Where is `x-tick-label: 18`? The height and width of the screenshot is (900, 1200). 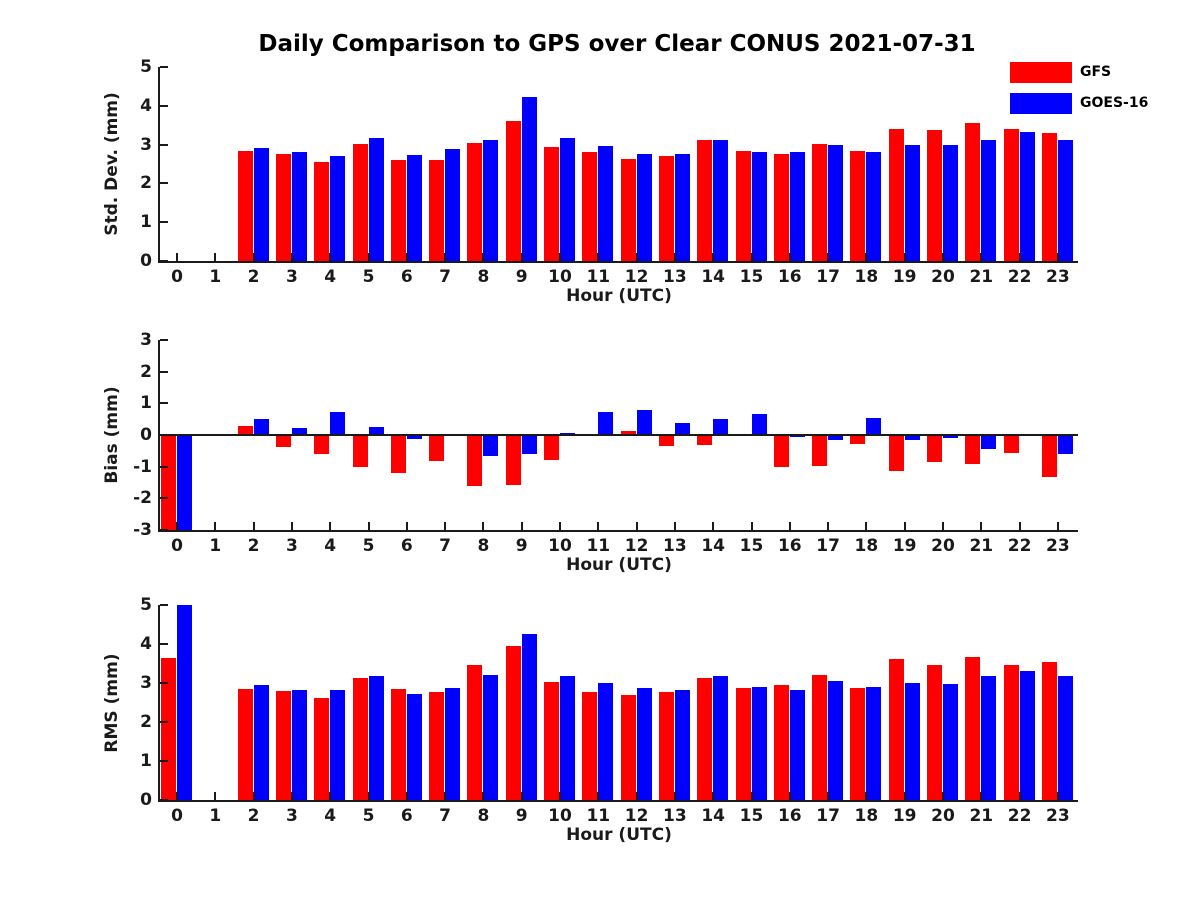
x-tick-label: 18 is located at coordinates (866, 546).